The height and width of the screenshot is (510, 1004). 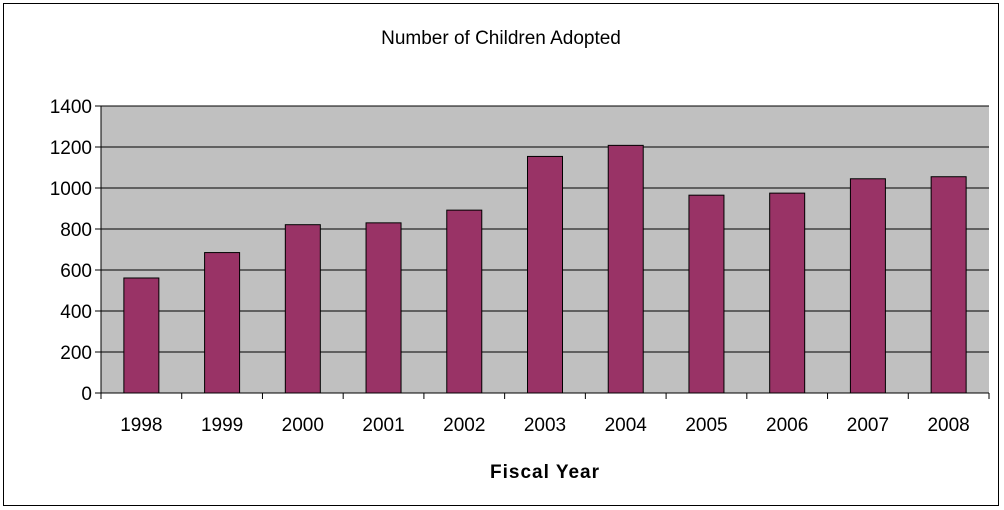 What do you see at coordinates (501, 38) in the screenshot?
I see `chart-title: Number of Children Adopted` at bounding box center [501, 38].